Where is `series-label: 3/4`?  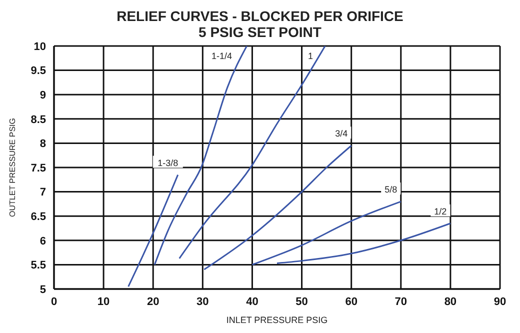 series-label: 3/4 is located at coordinates (341, 133).